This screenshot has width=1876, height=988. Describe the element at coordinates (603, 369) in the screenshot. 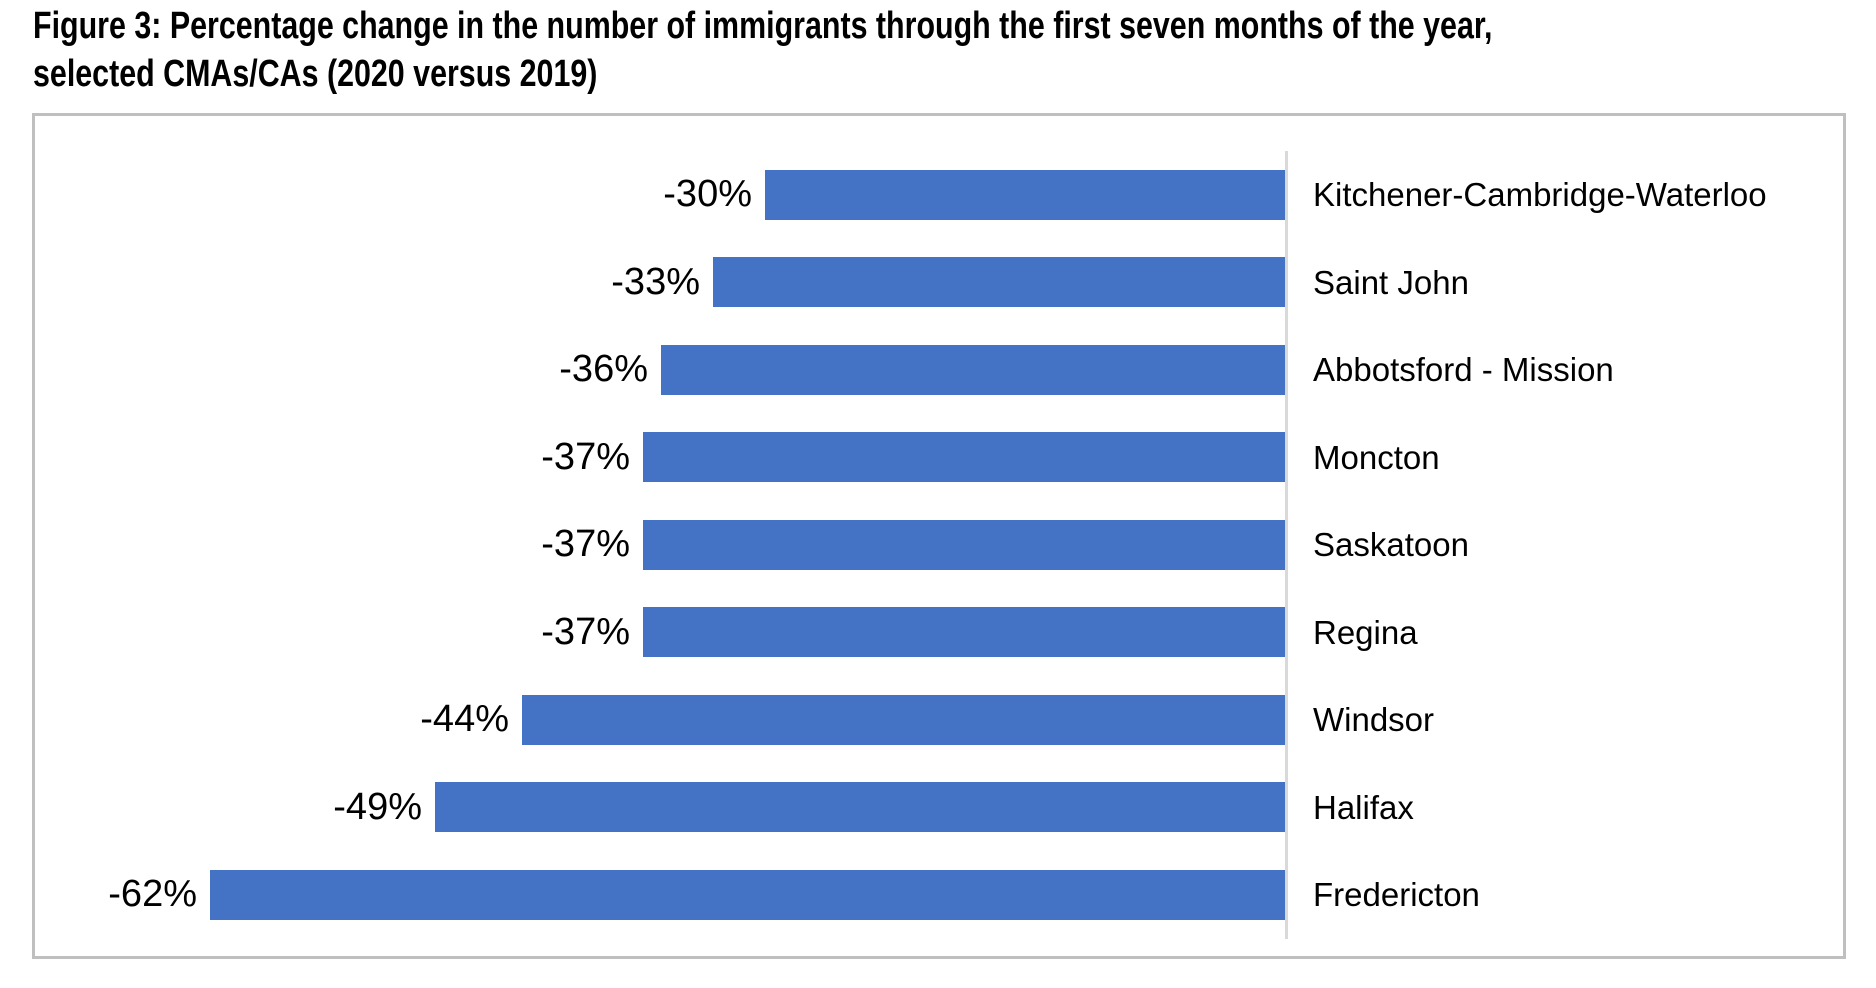

I see `value-label: -36%` at that location.